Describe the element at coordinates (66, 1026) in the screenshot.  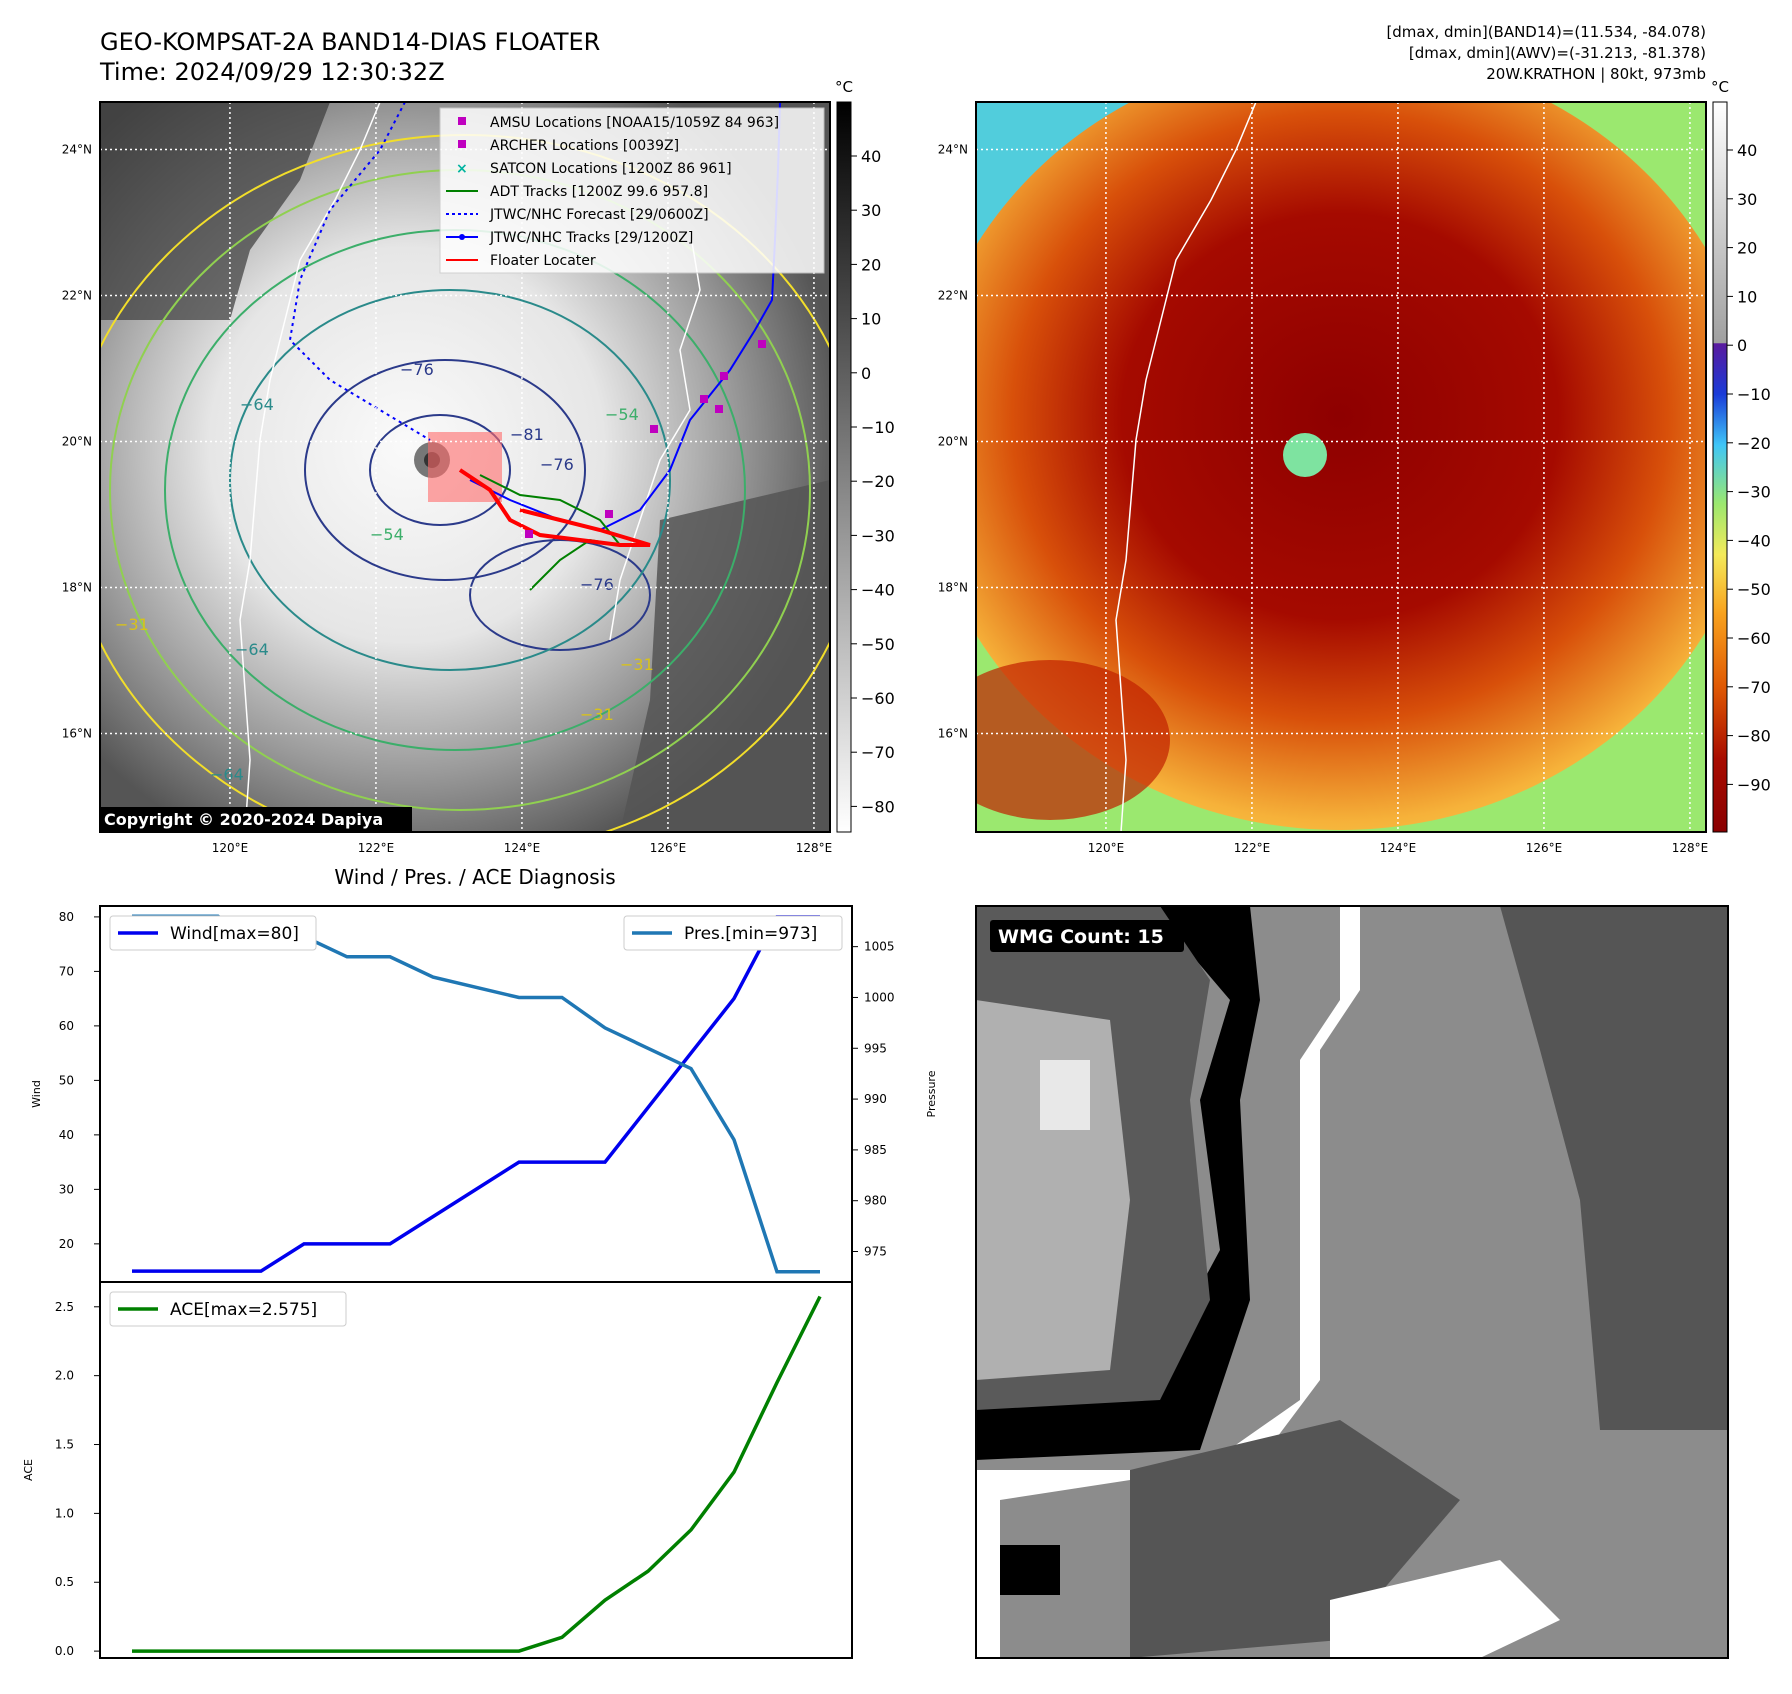
I see `wind-tick-label: 60` at that location.